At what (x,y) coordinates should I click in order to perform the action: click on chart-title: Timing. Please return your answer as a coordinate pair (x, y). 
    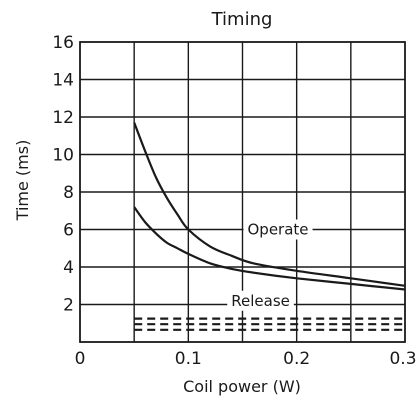
    Looking at the image, I should click on (242, 19).